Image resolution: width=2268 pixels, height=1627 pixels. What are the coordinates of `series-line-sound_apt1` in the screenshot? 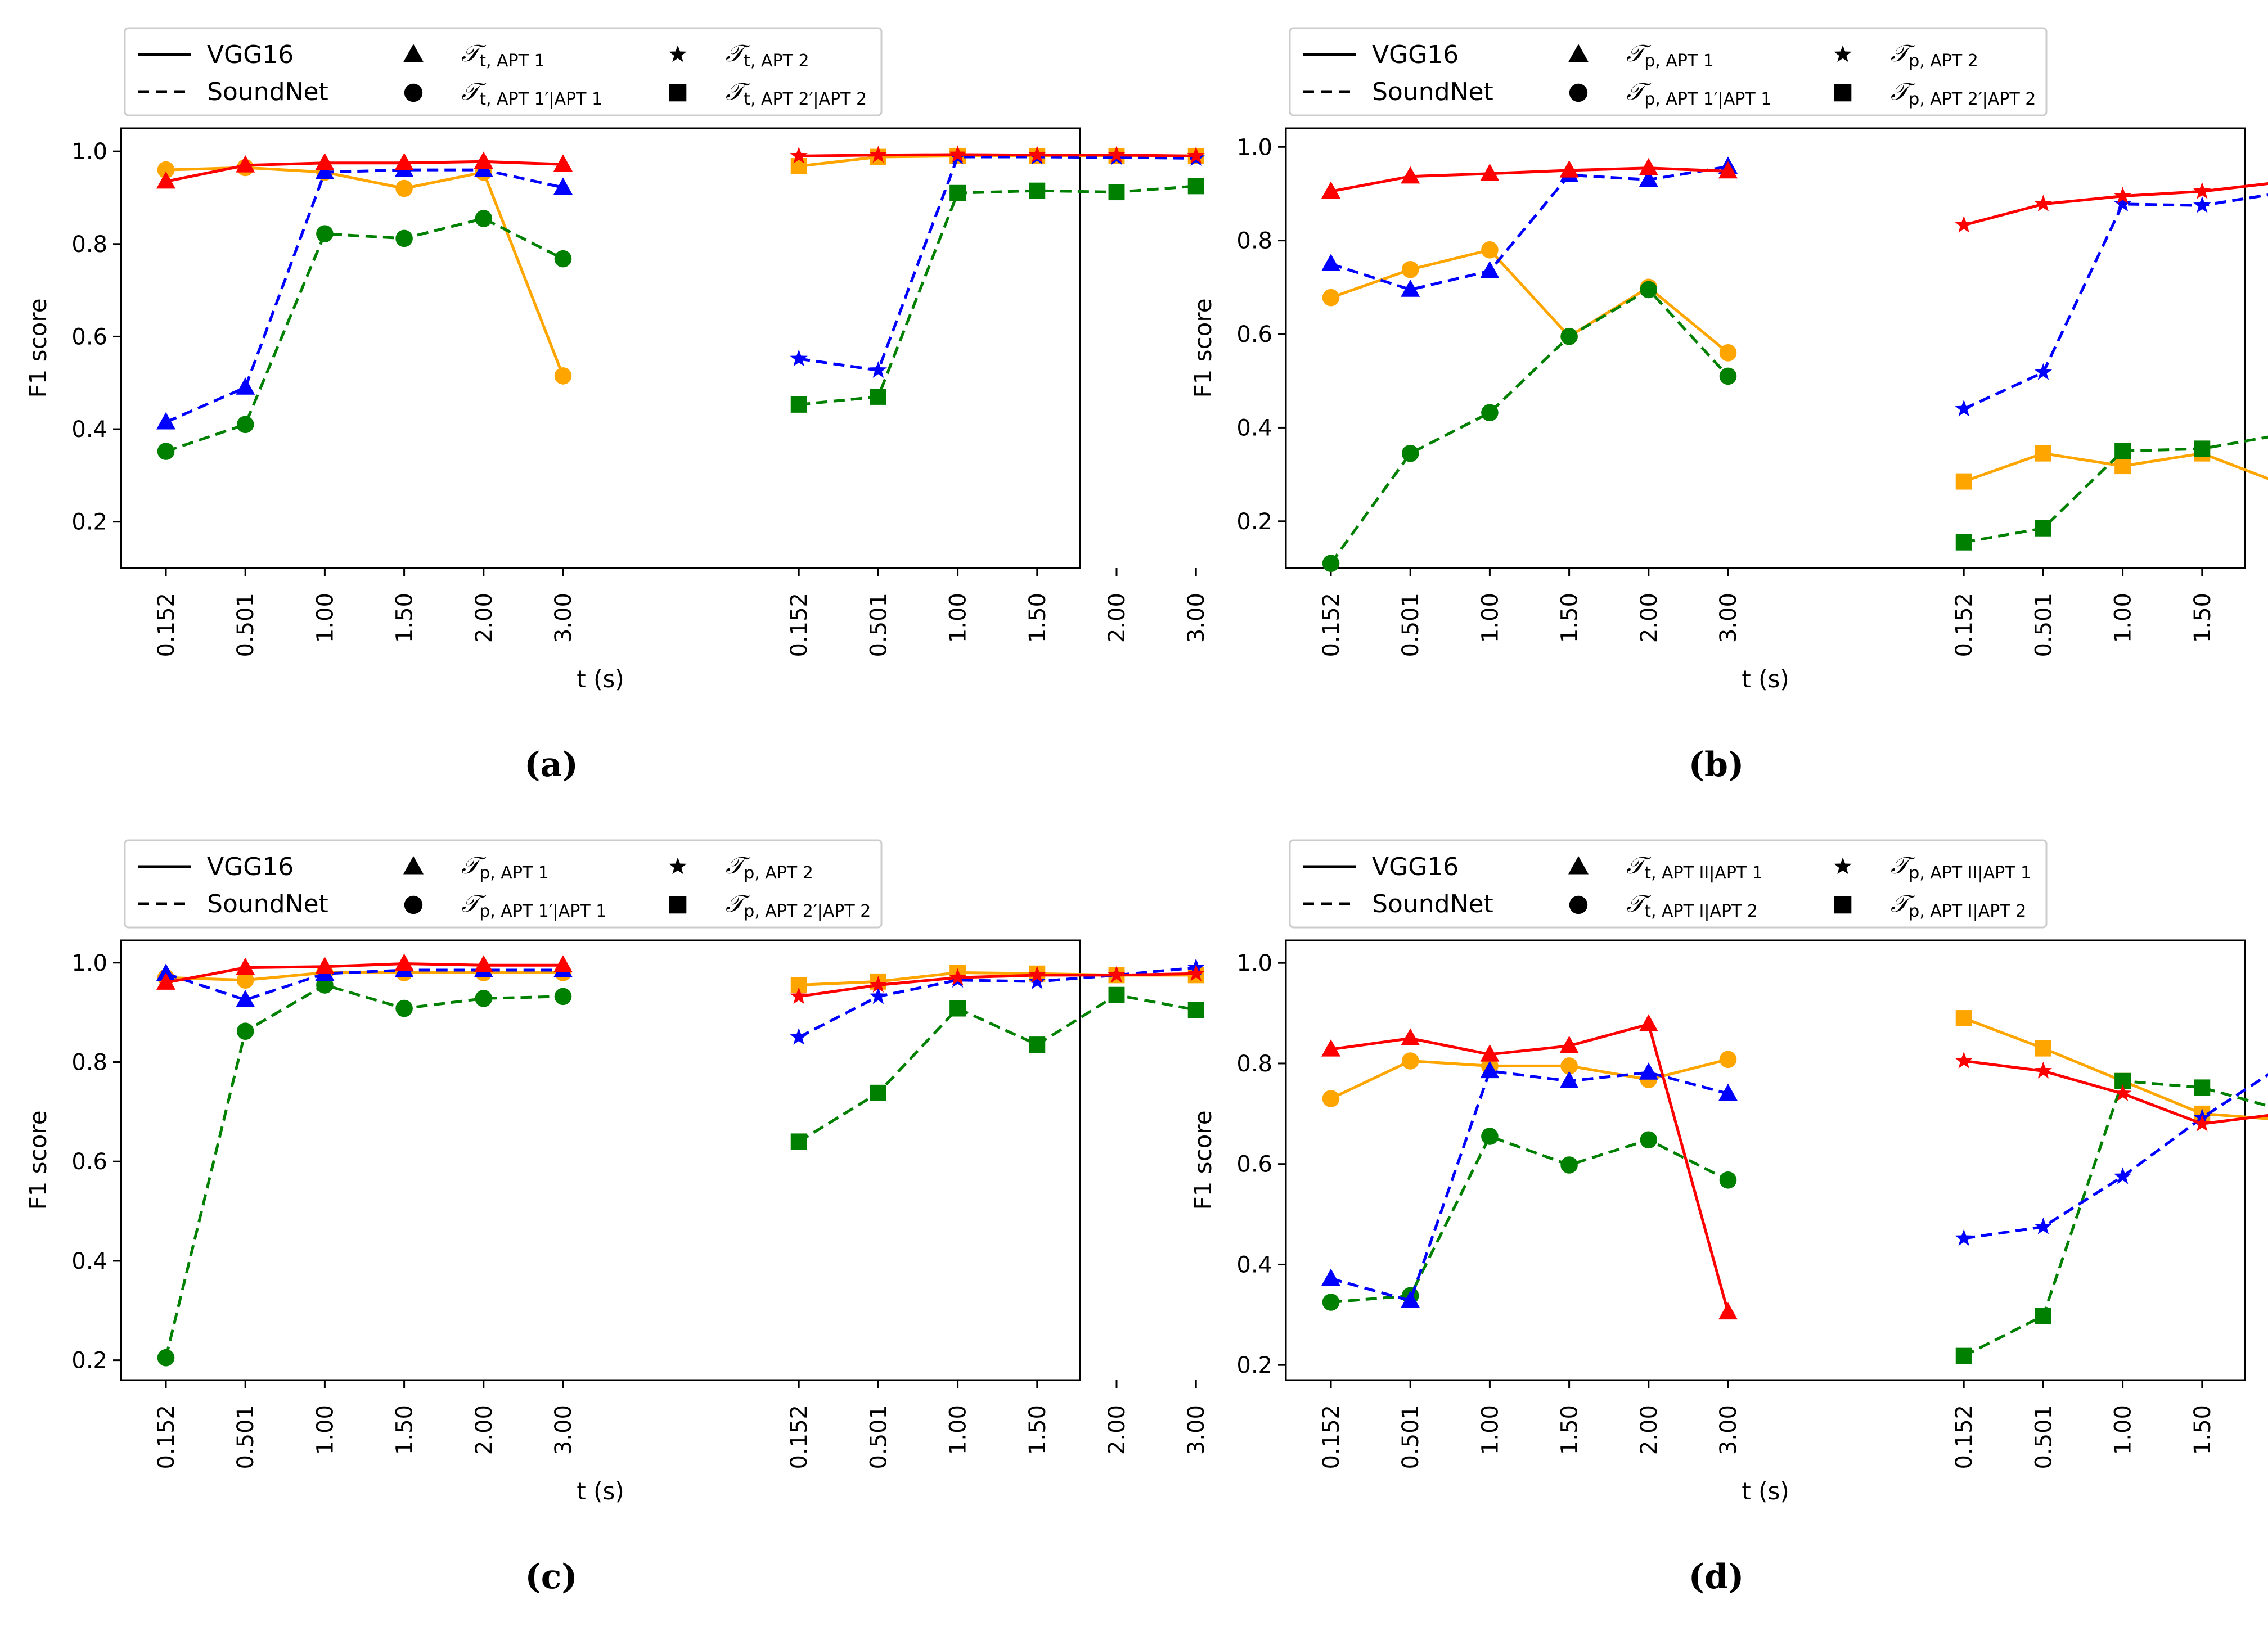 It's located at (364, 295).